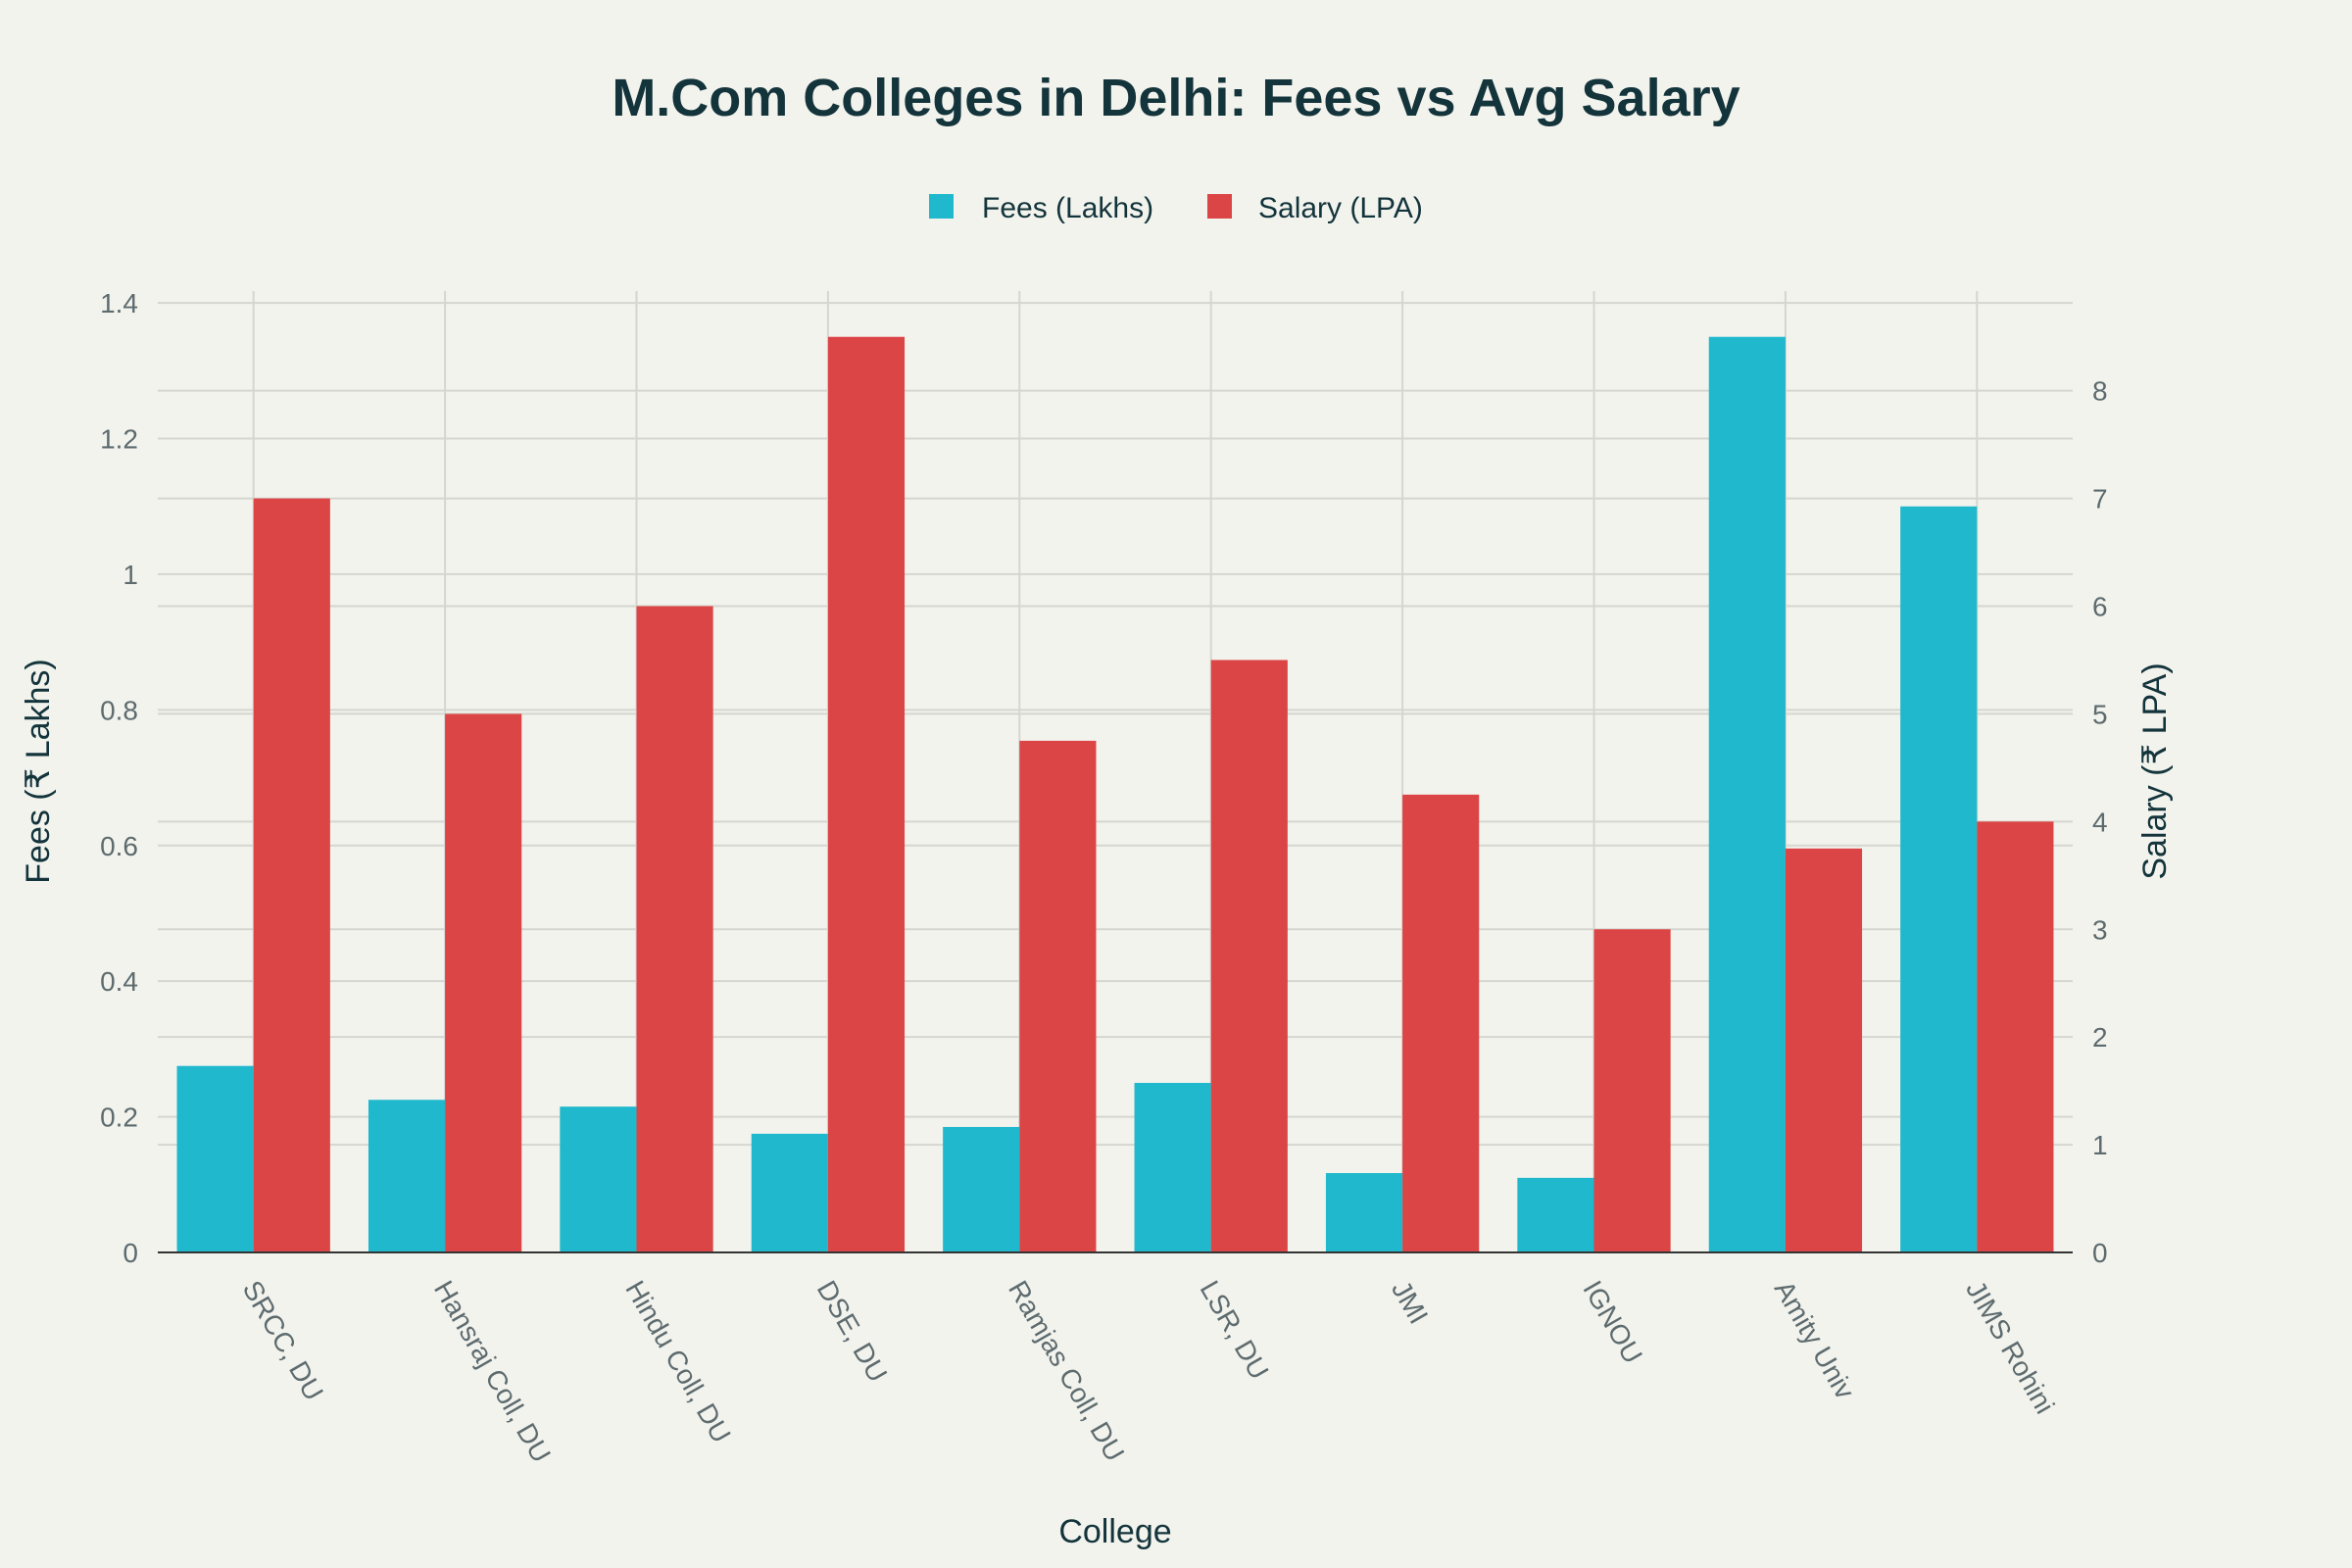 The image size is (2352, 1568). Describe the element at coordinates (1340, 208) in the screenshot. I see `legend-label-salary: Salary (LPA)` at that location.